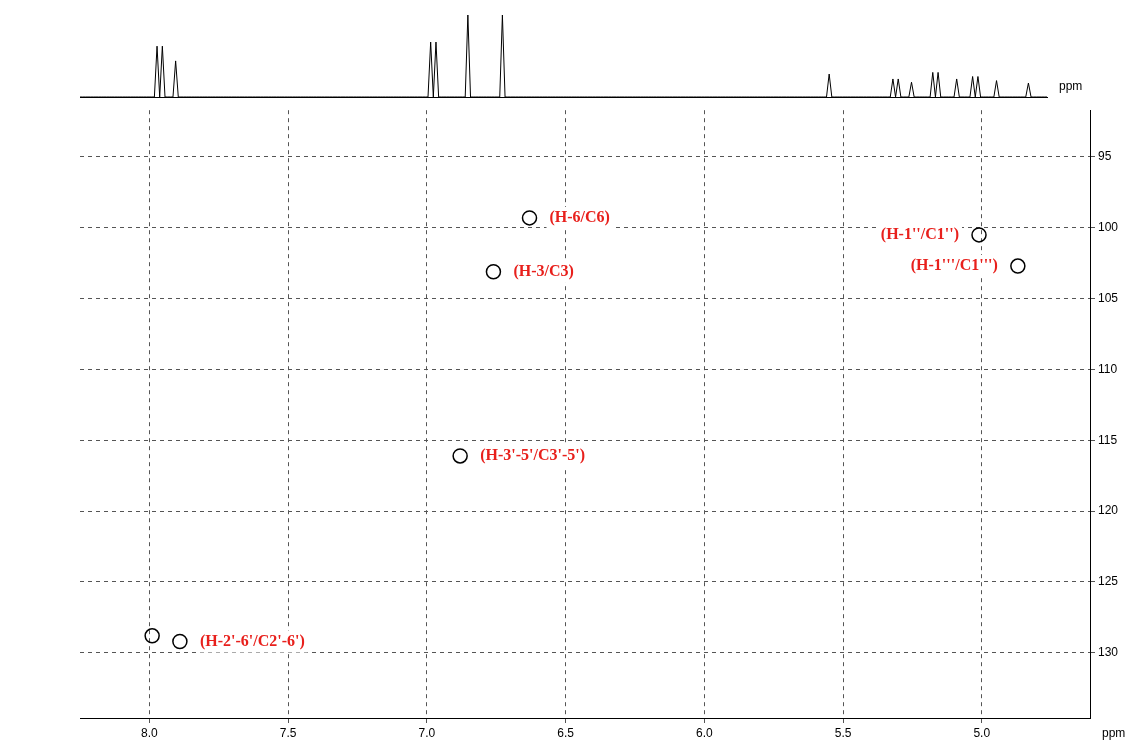 Image resolution: width=1133 pixels, height=743 pixels. Describe the element at coordinates (954, 265) in the screenshot. I see `data-label: (H-1'''/C1''')` at that location.